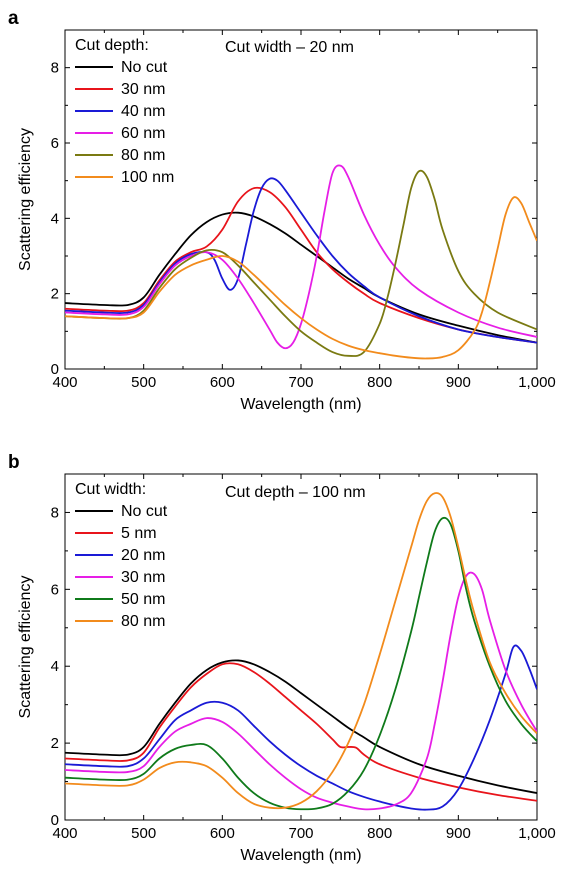 This screenshot has height=879, width=570. Describe the element at coordinates (289, 47) in the screenshot. I see `chart-annotation: Cut width – 20 nm` at that location.